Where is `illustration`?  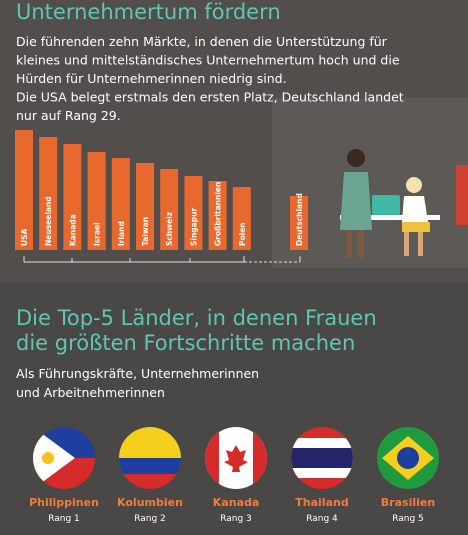
illustration is located at coordinates (404, 203).